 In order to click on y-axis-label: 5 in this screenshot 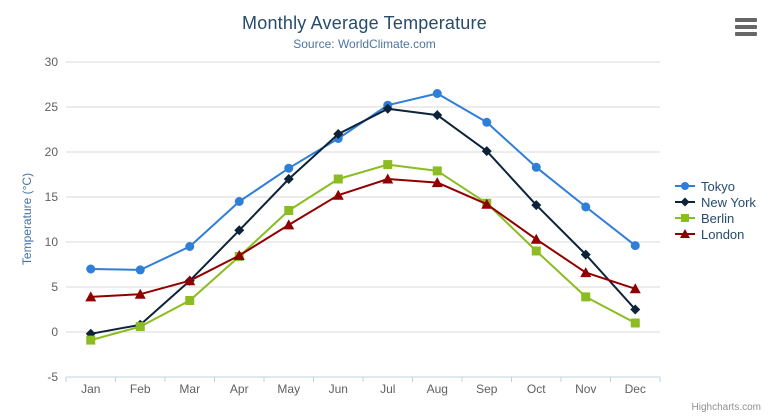, I will do `click(54, 287)`.